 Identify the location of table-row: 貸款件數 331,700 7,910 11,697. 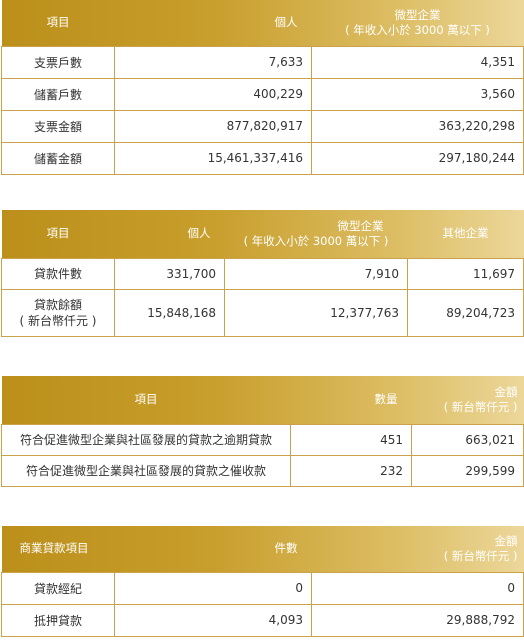
(262, 273).